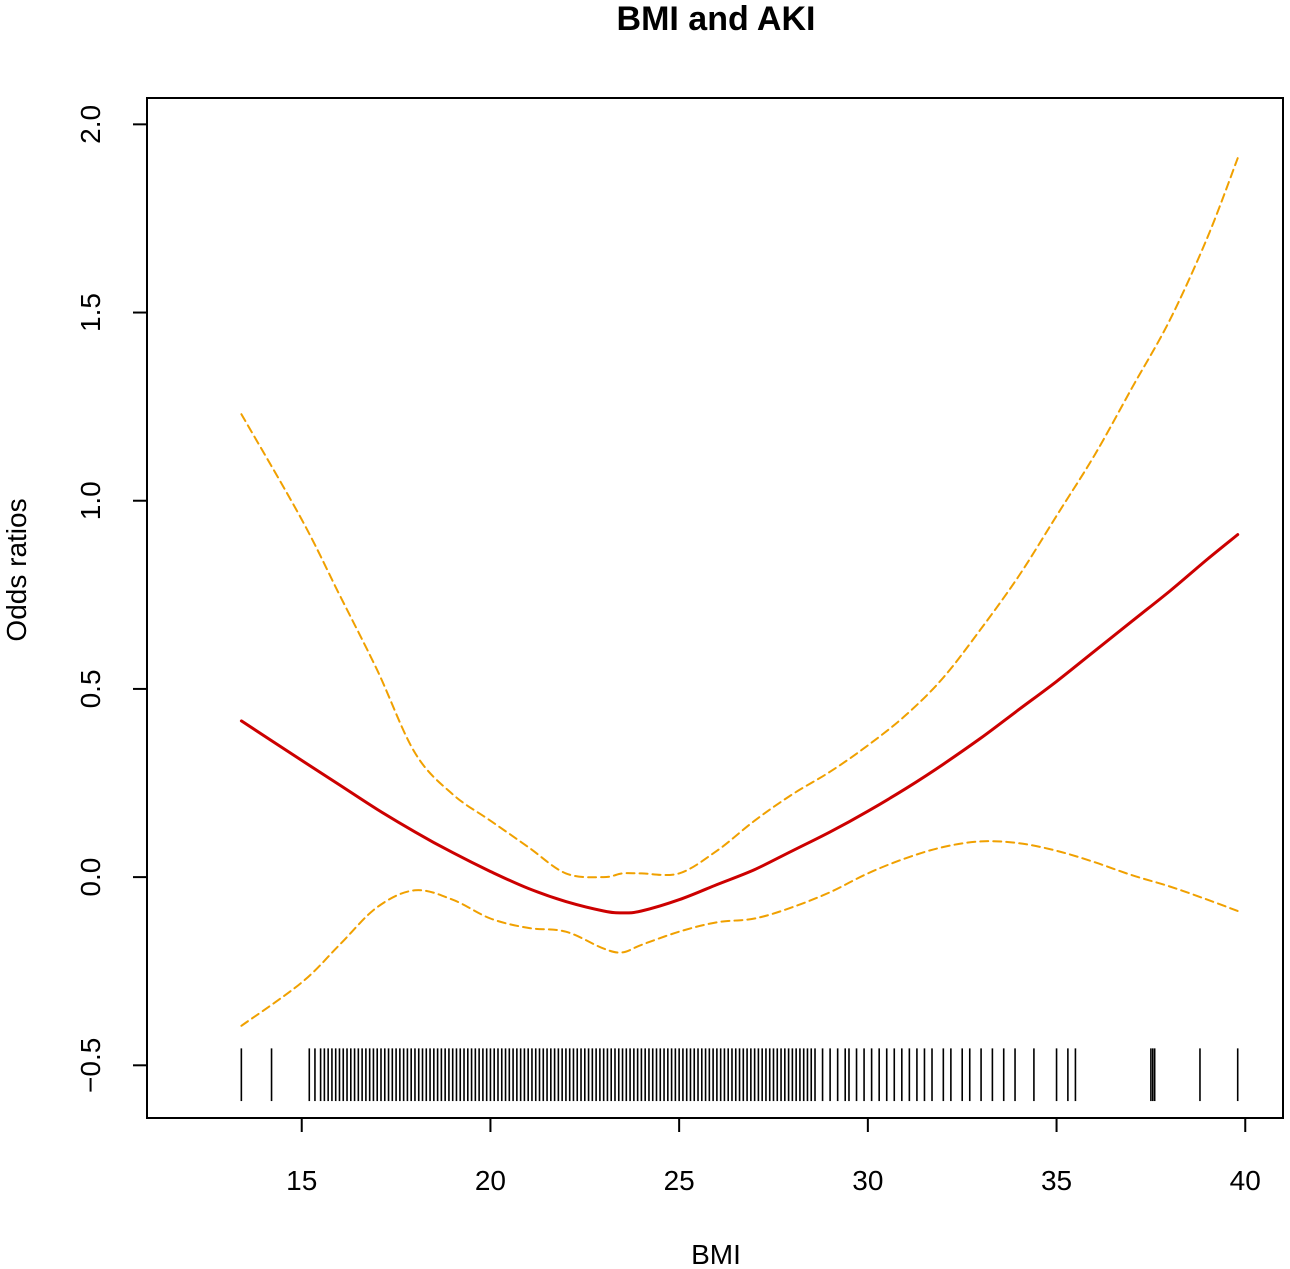 Image resolution: width=1290 pixels, height=1269 pixels. I want to click on y-tick-label: 1.0, so click(90, 500).